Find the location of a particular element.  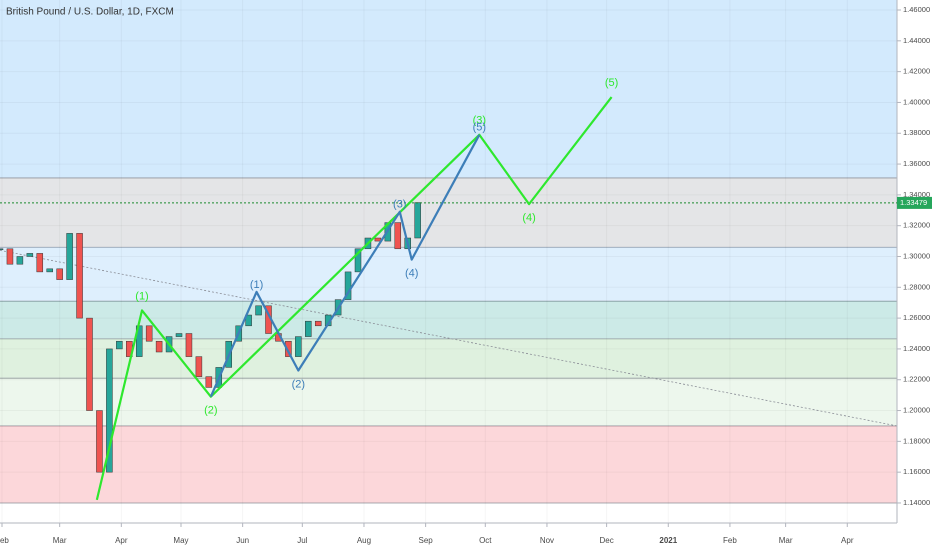

y-tick-label: 1.36000 is located at coordinates (916, 163).